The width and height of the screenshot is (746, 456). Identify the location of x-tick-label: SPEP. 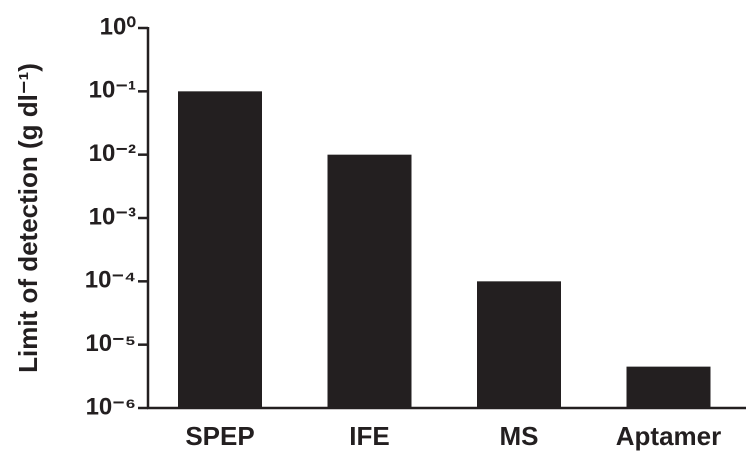
(219, 436).